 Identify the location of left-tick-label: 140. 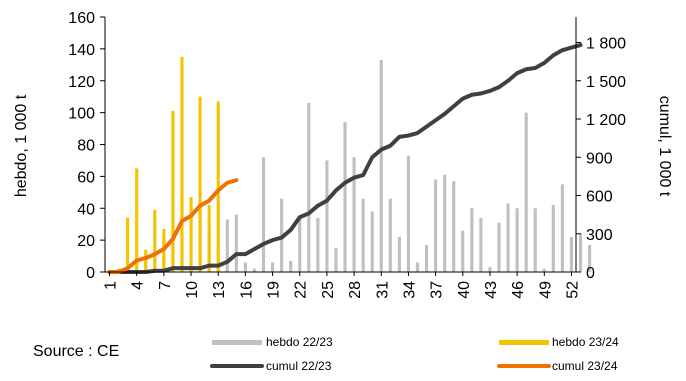
(81, 50).